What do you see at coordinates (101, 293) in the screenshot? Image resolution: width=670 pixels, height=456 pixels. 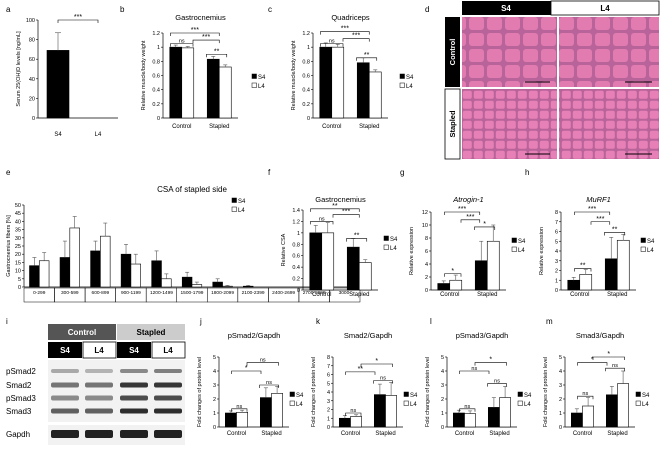 I see `category-label: 600-899` at bounding box center [101, 293].